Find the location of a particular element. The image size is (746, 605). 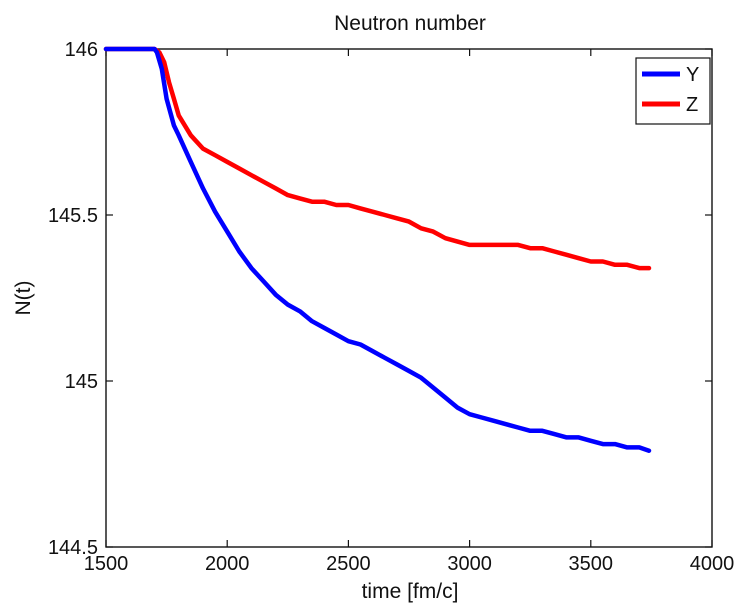

x-tick-label: 1500 is located at coordinates (106, 564).